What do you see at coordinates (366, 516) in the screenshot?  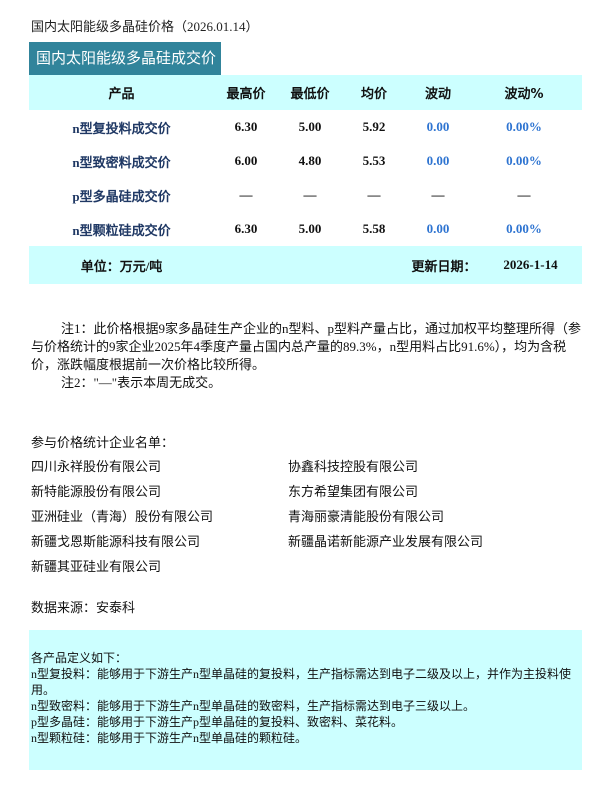 I see `company-item: 青海丽豪清能股份有限公司` at bounding box center [366, 516].